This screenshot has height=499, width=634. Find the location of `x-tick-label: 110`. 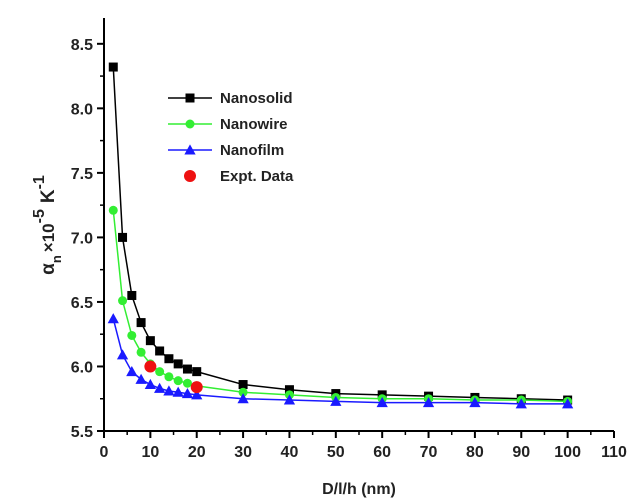

x-tick-label: 110 is located at coordinates (614, 452).